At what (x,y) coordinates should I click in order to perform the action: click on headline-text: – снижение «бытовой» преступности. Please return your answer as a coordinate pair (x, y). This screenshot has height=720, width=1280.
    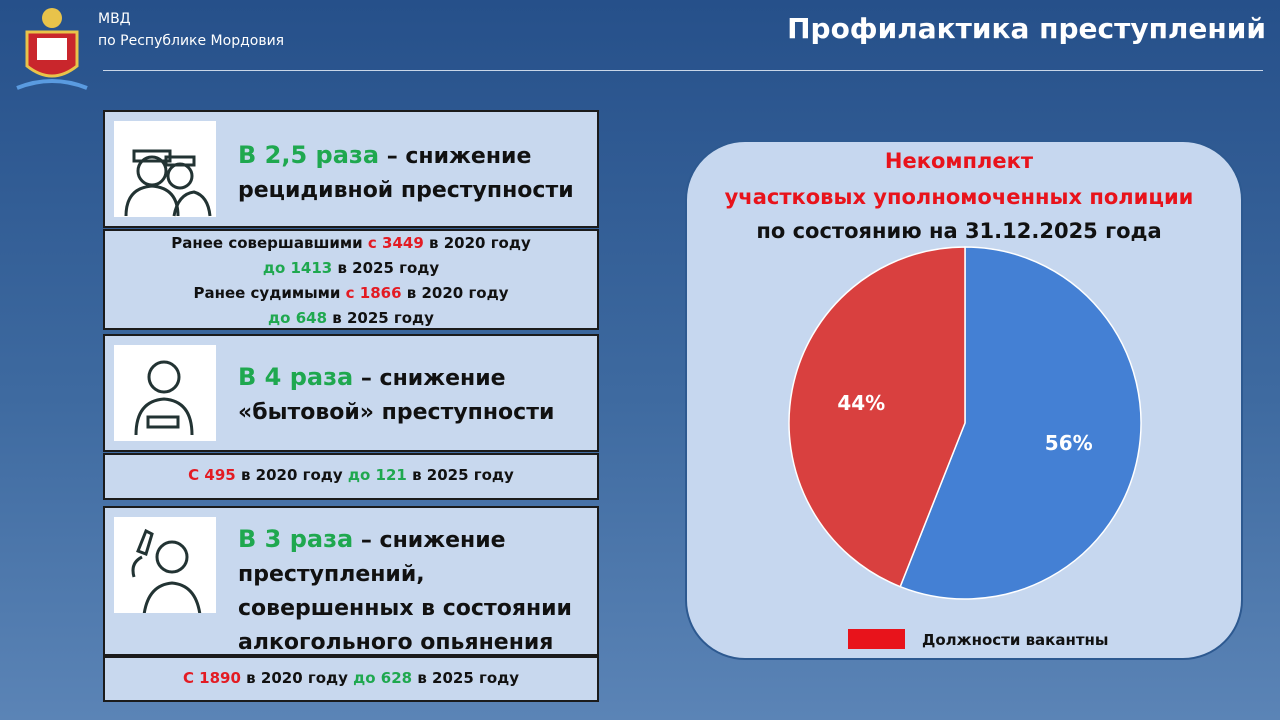
    Looking at the image, I should click on (396, 395).